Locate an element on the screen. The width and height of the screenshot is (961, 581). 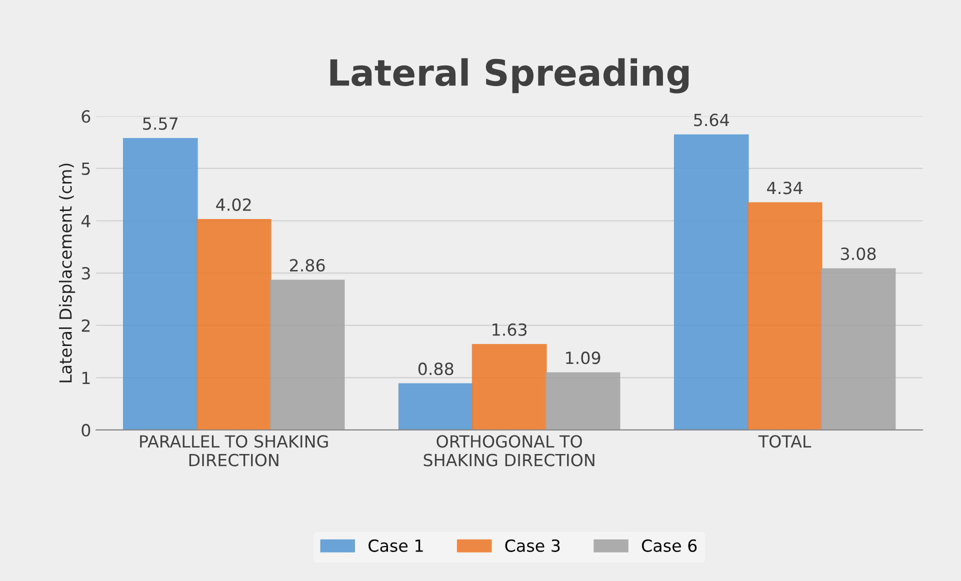
data-label: 3.08 is located at coordinates (858, 253).